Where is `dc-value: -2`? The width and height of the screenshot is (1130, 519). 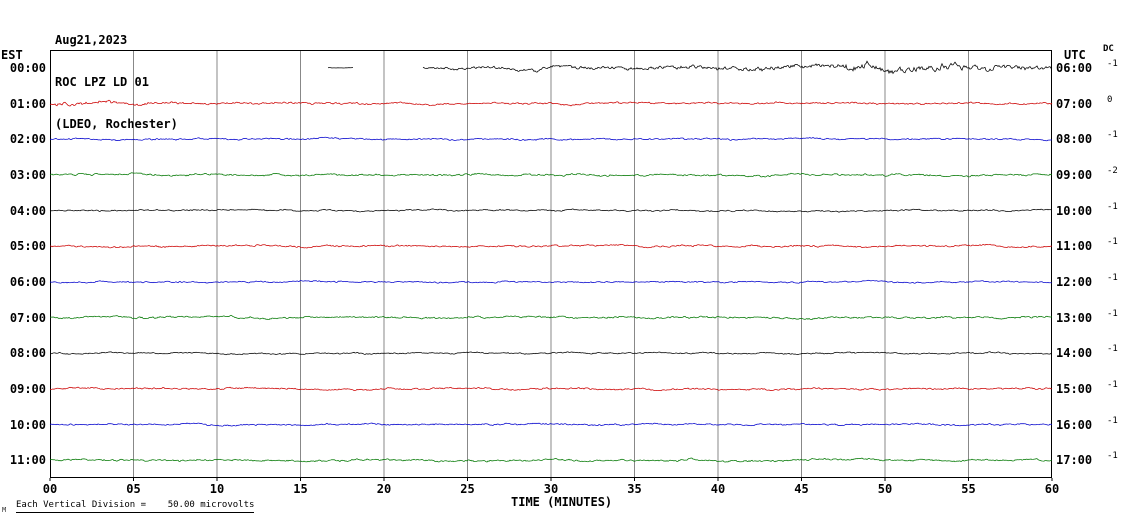 dc-value: -2 is located at coordinates (1112, 170).